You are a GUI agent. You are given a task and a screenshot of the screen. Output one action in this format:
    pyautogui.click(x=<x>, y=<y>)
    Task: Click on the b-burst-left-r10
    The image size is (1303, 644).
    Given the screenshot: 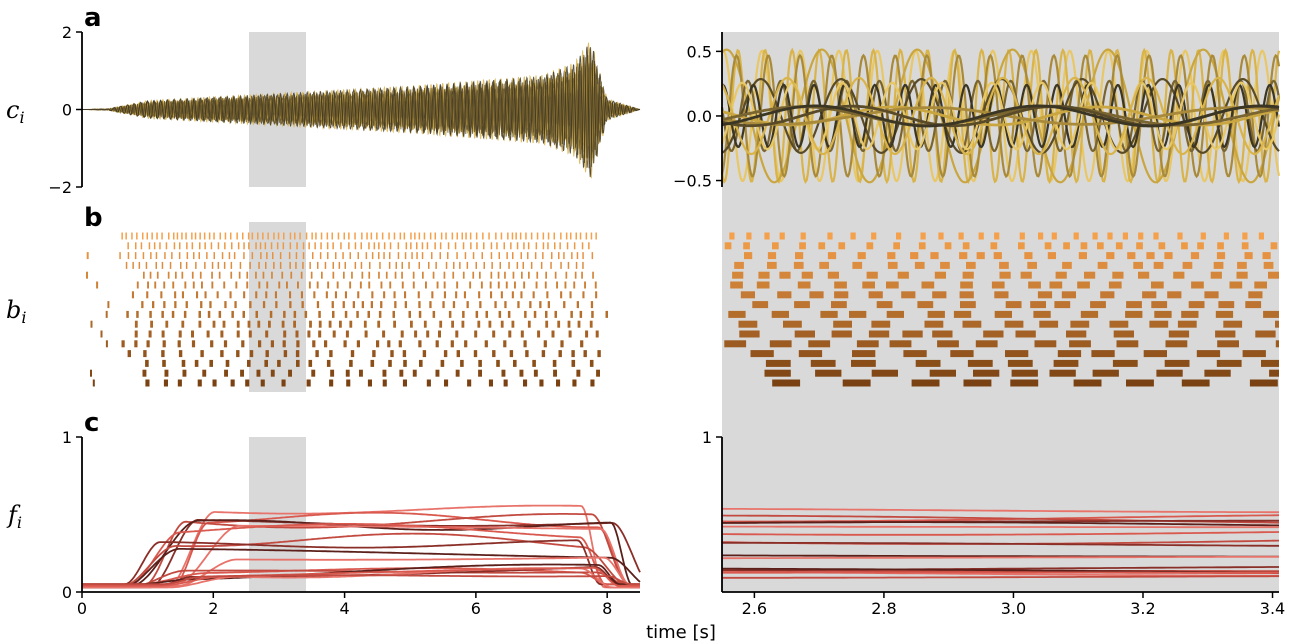 What is the action you would take?
    pyautogui.click(x=402, y=334)
    